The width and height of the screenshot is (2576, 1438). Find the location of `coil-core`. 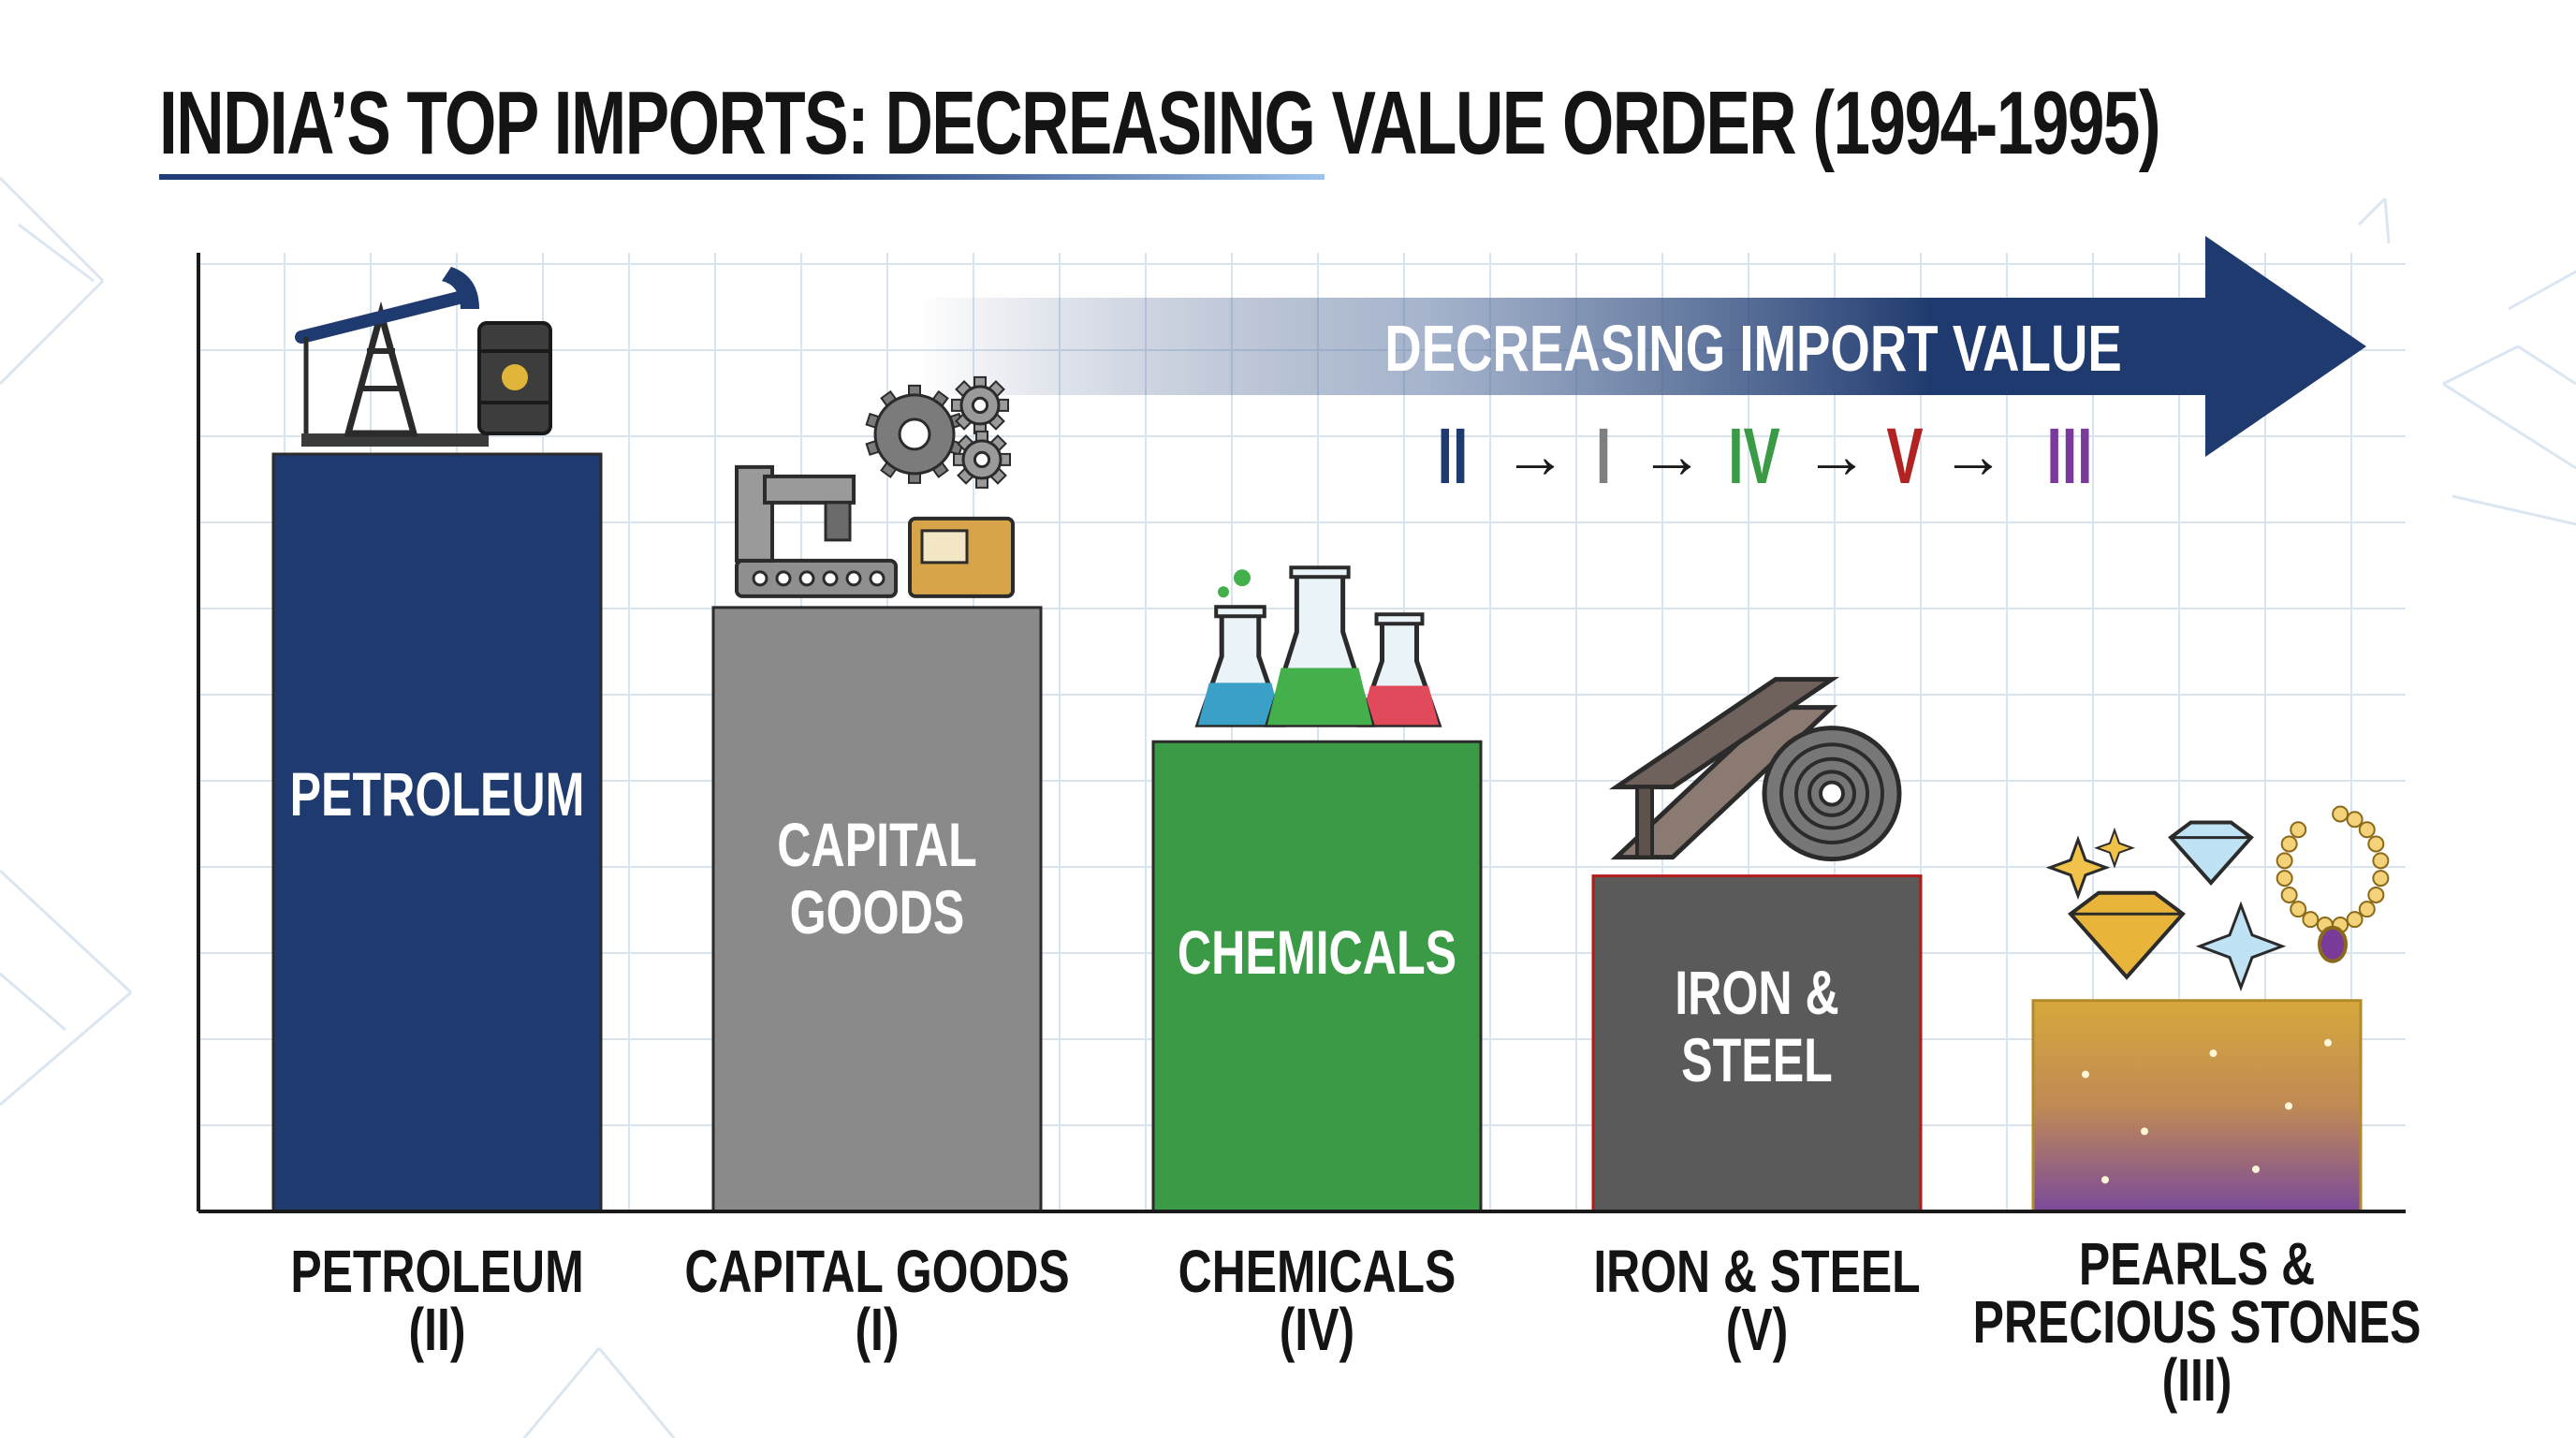

coil-core is located at coordinates (1832, 793).